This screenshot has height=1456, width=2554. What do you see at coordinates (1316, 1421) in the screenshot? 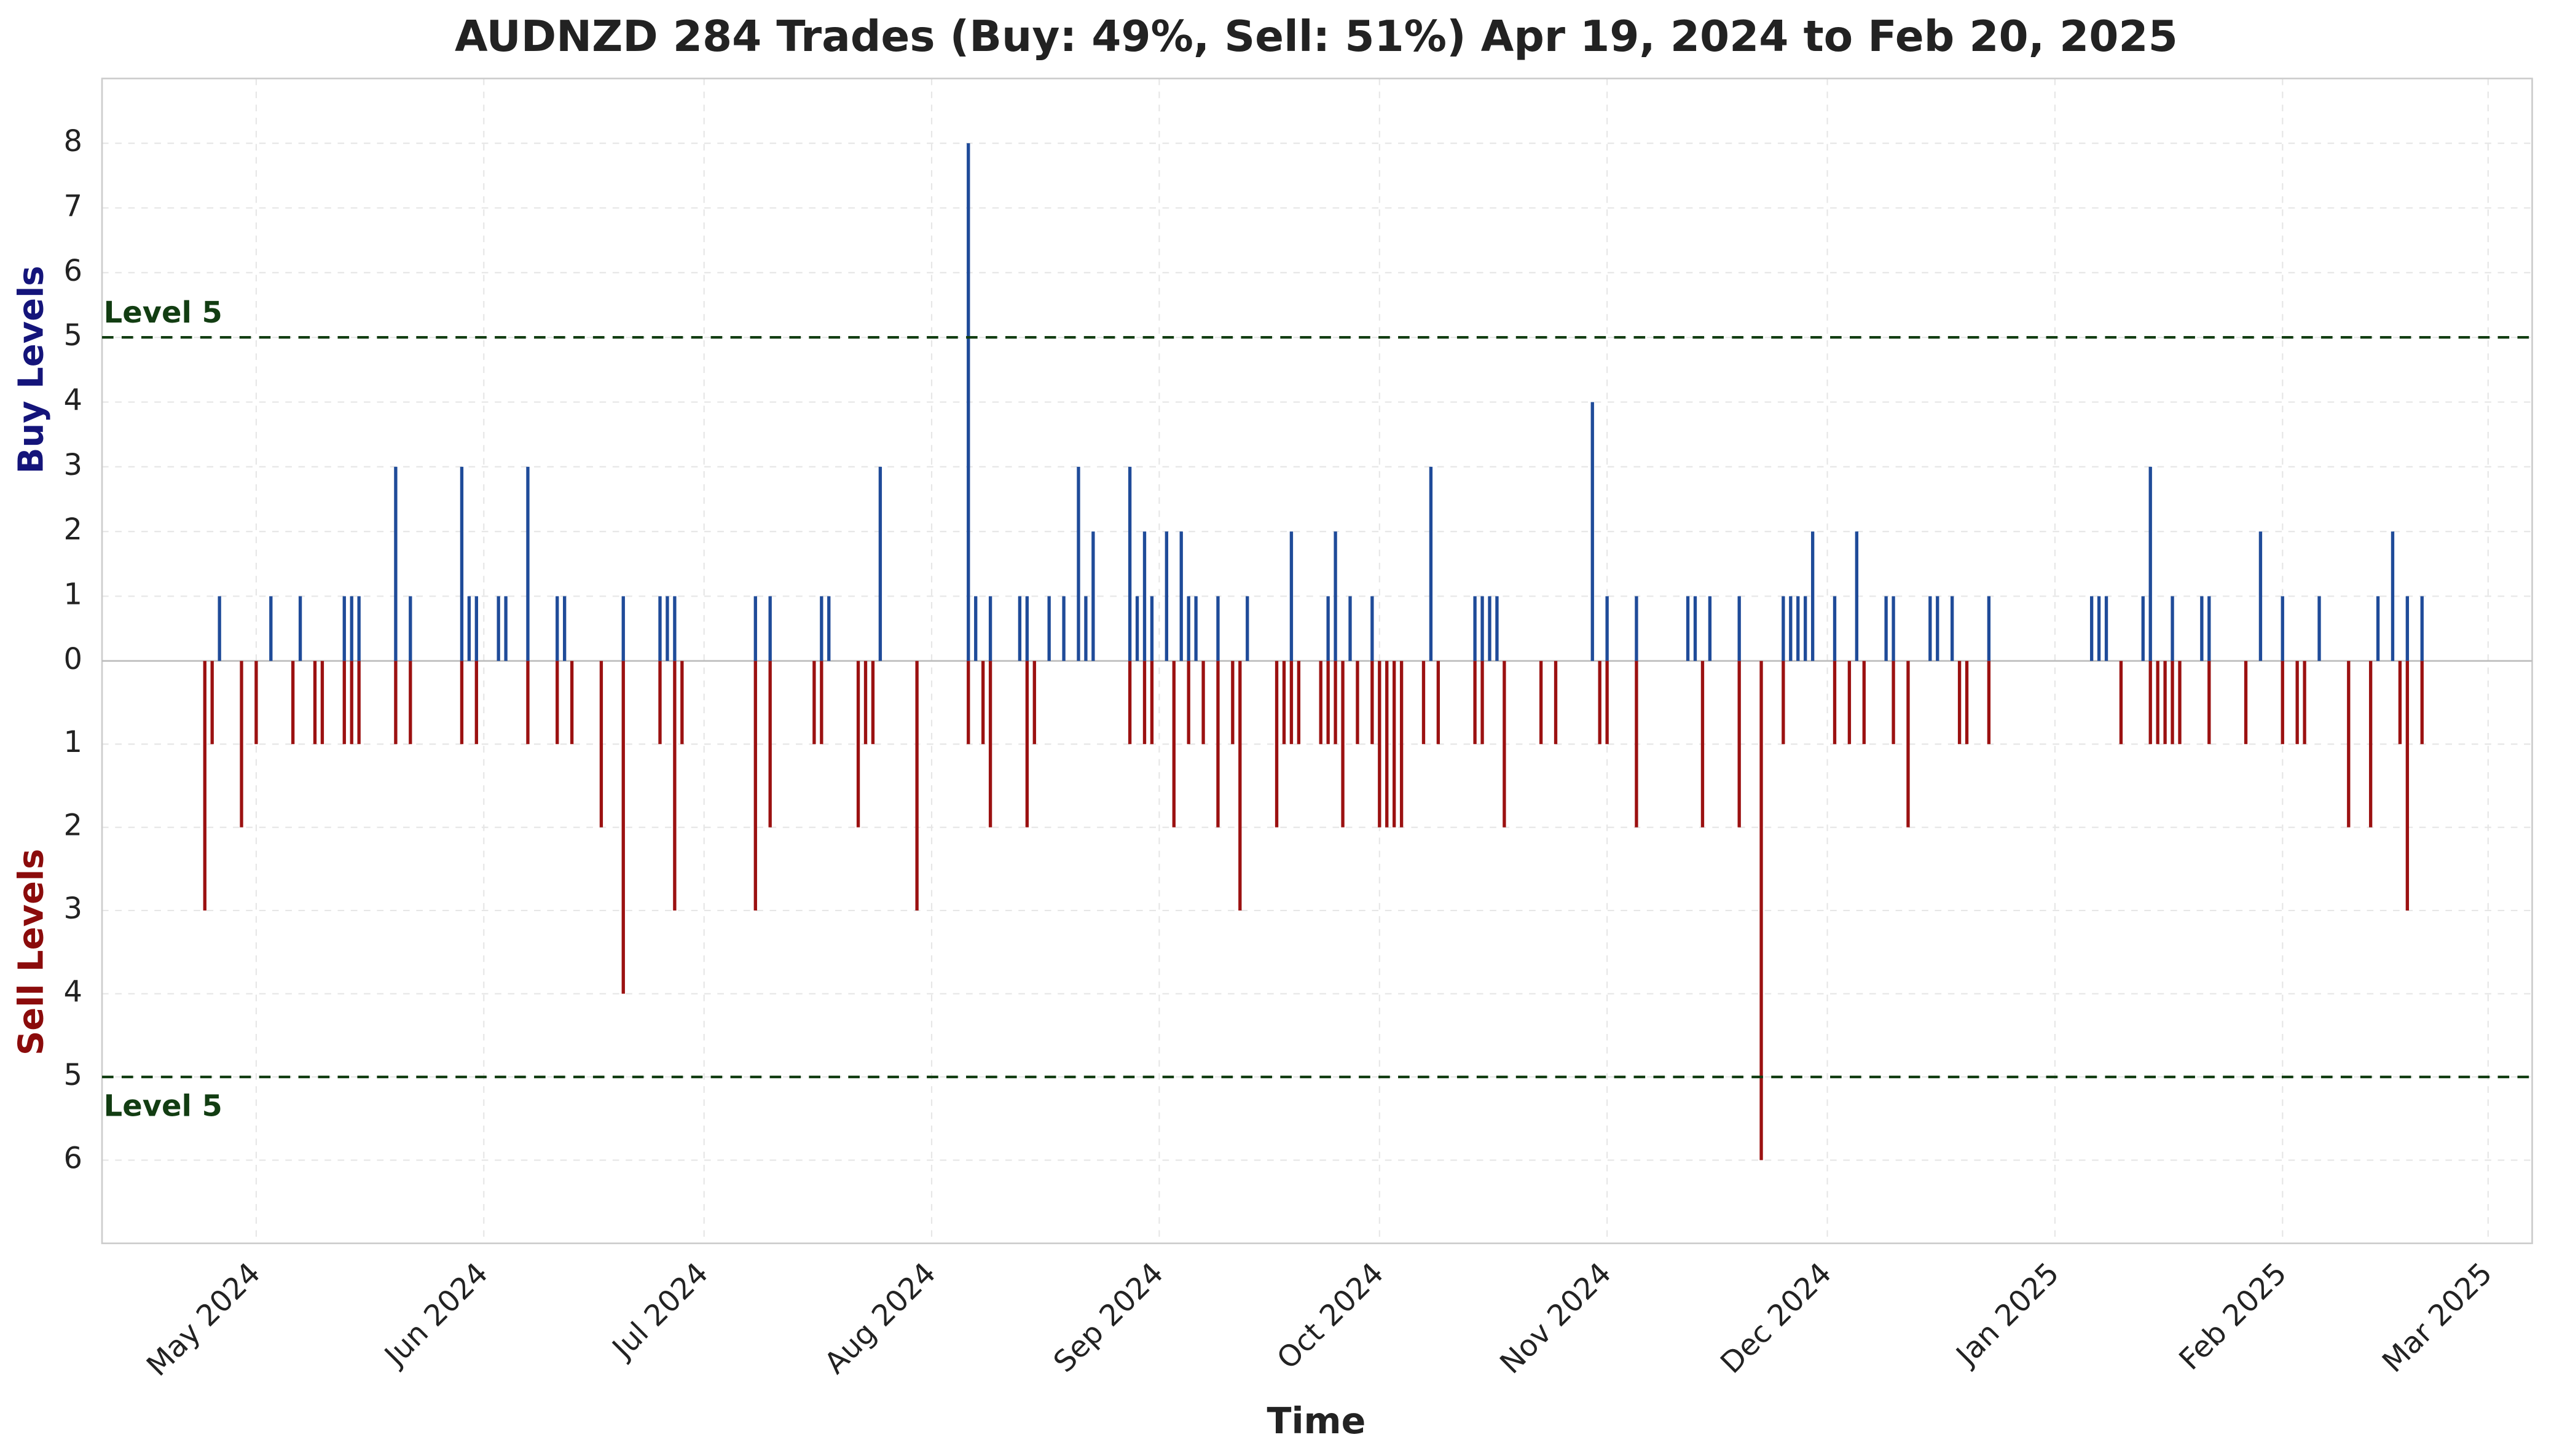
I see `x-axis-label: Time` at bounding box center [1316, 1421].